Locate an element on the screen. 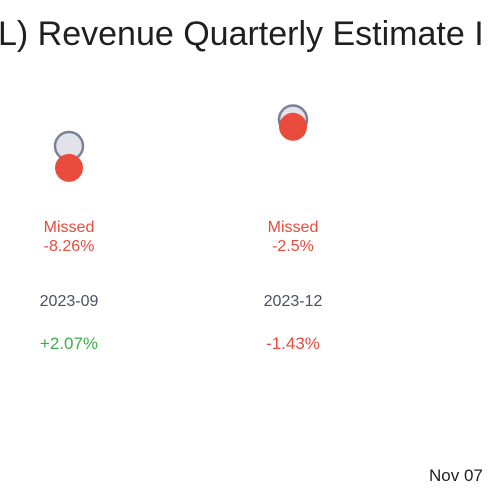 The height and width of the screenshot is (500, 500). quarter-column: Missed -8.26% 2023-09 +2.07% is located at coordinates (69, 241).